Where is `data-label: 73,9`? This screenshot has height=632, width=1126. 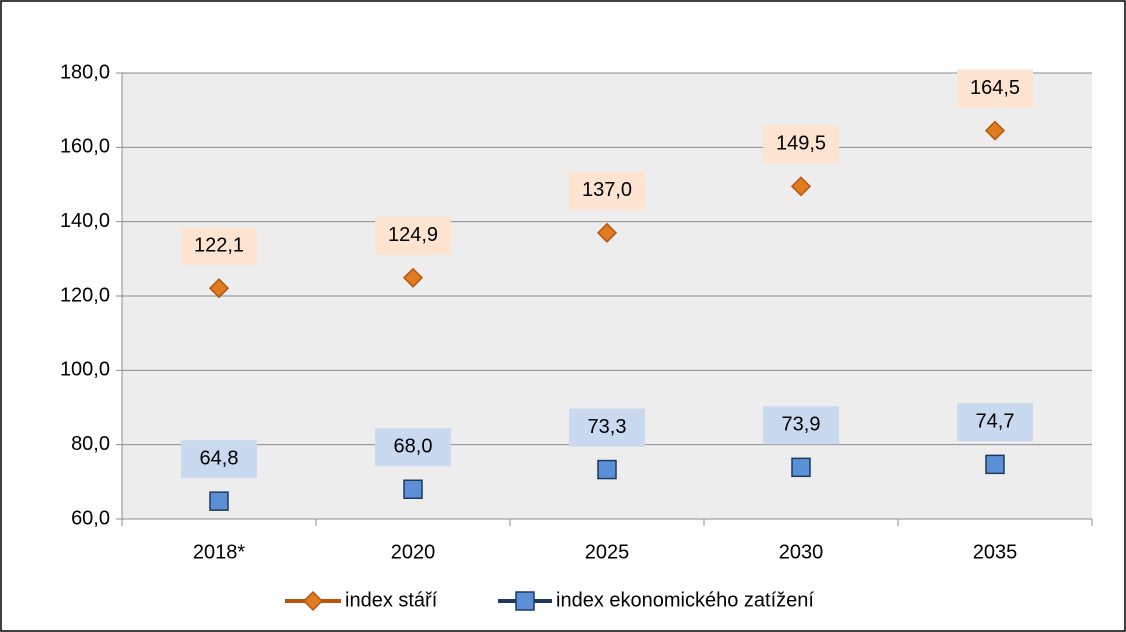
data-label: 73,9 is located at coordinates (801, 425).